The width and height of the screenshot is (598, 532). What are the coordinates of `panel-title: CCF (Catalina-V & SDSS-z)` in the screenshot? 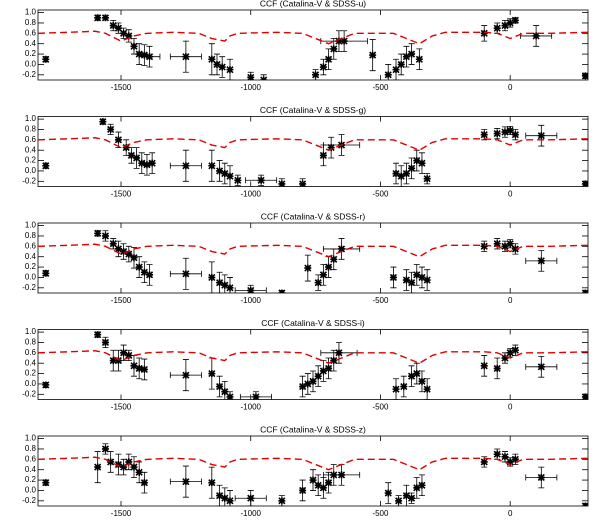 It's located at (313, 429).